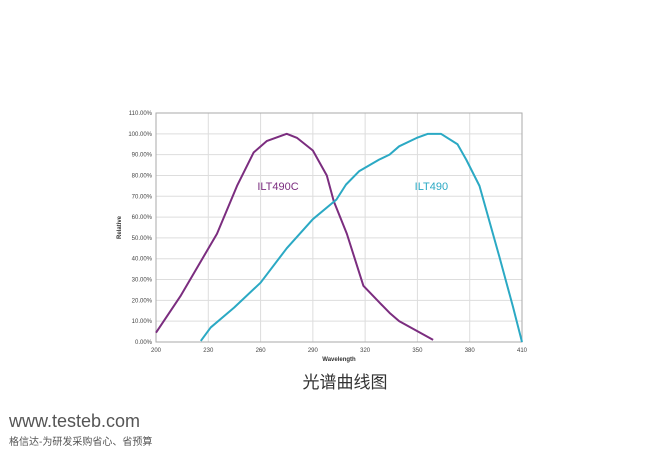 The image size is (650, 459). What do you see at coordinates (142, 301) in the screenshot?
I see `y-tick-label: 20.00%` at bounding box center [142, 301].